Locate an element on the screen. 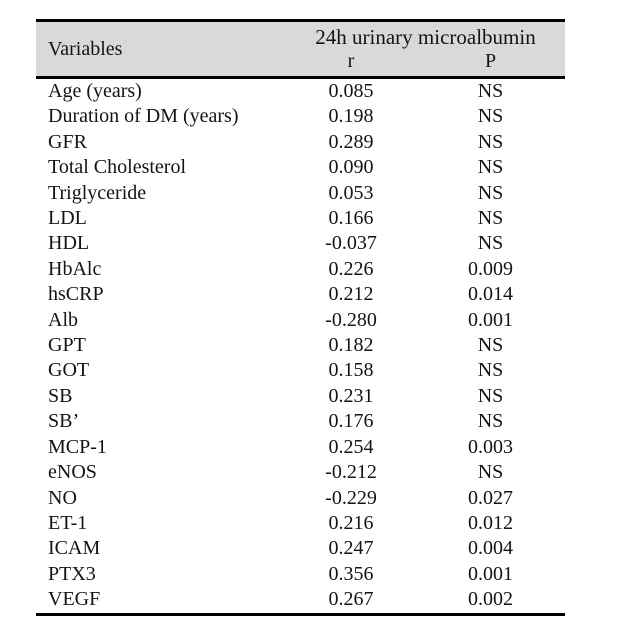 The width and height of the screenshot is (640, 638). variable-cell: hsCRP is located at coordinates (76, 294).